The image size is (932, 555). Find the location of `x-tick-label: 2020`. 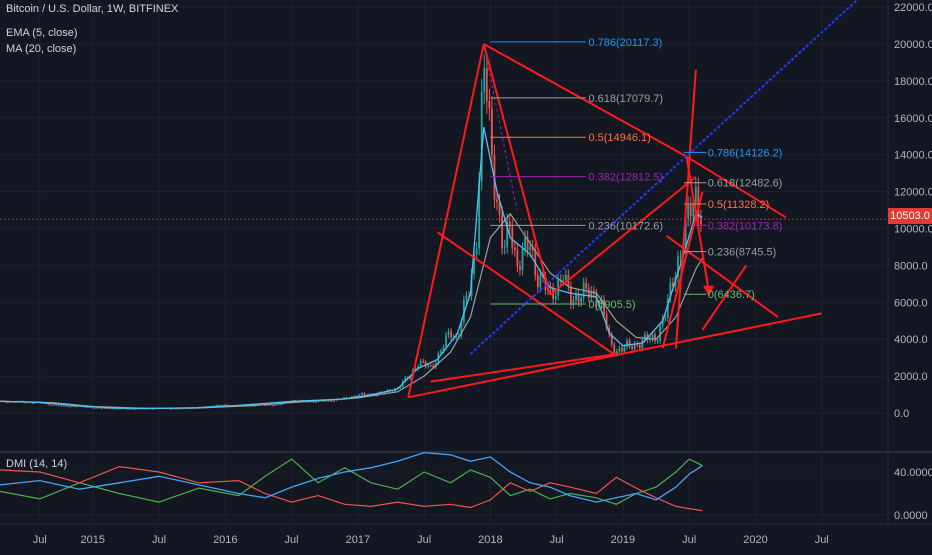

x-tick-label: 2020 is located at coordinates (755, 540).